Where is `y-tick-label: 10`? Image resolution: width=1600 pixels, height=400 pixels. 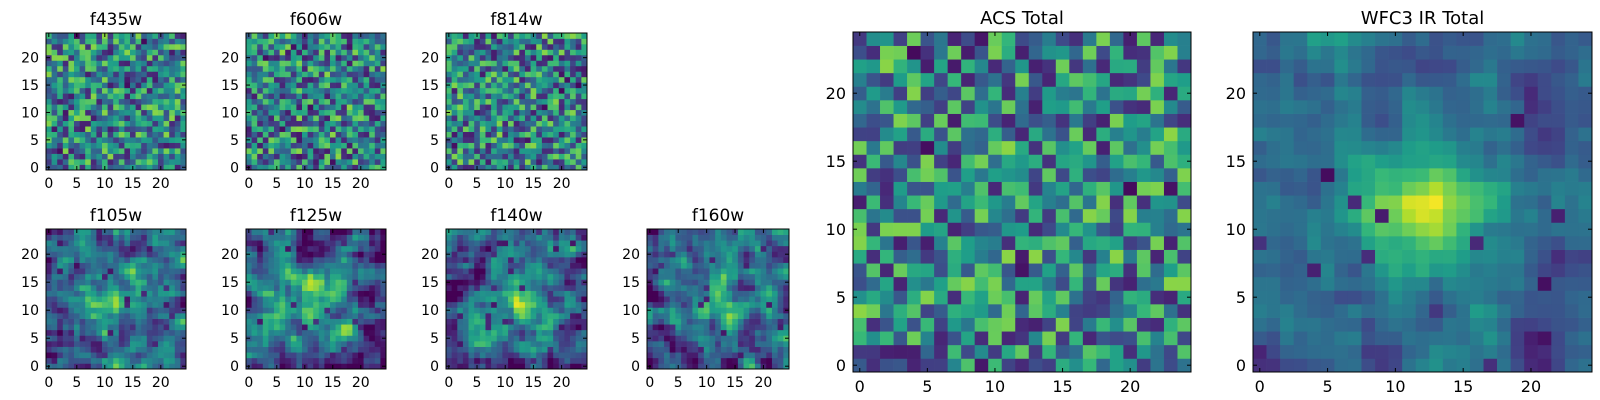 y-tick-label: 10 is located at coordinates (631, 311).